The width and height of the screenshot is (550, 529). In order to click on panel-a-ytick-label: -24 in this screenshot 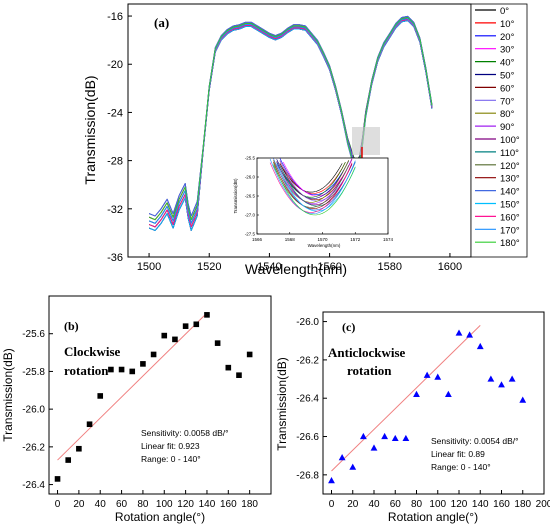, I will do `click(115, 113)`.